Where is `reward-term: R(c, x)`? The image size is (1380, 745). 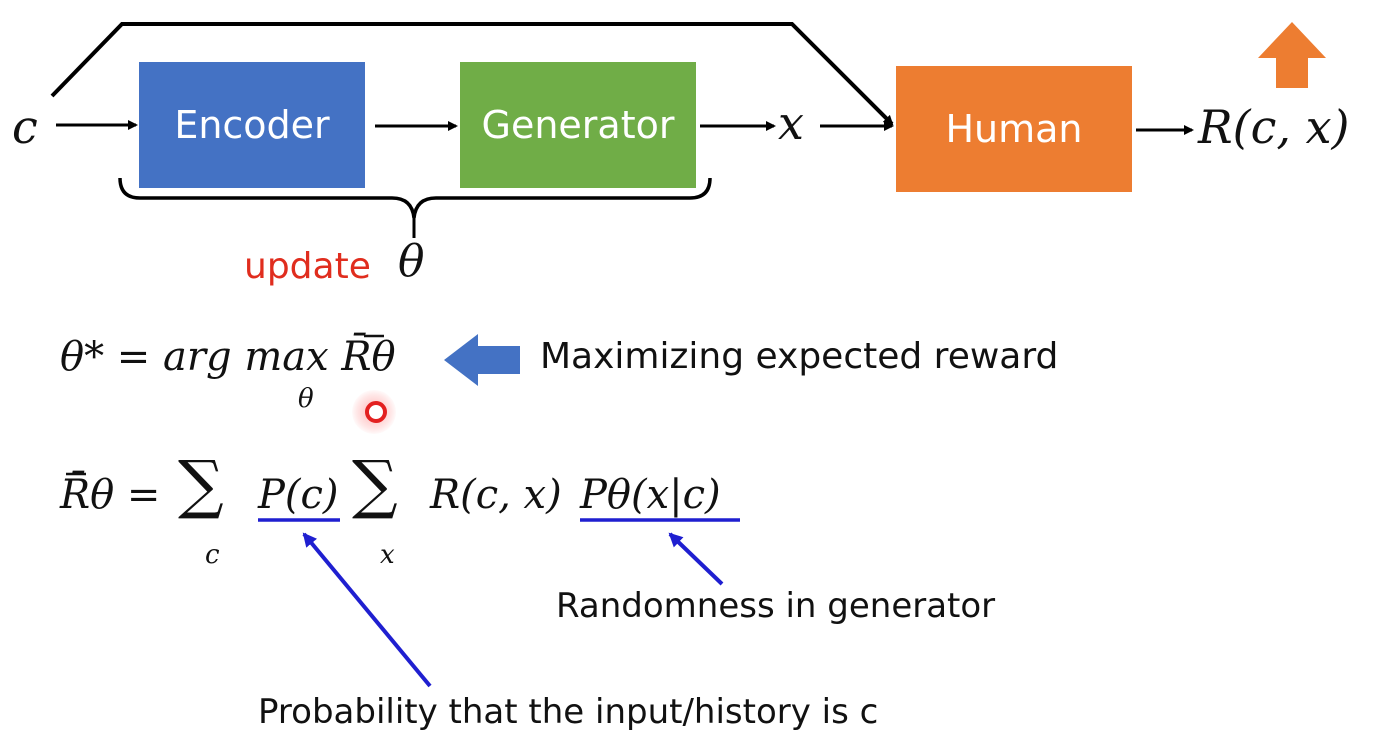 reward-term: R(c, x) is located at coordinates (496, 495).